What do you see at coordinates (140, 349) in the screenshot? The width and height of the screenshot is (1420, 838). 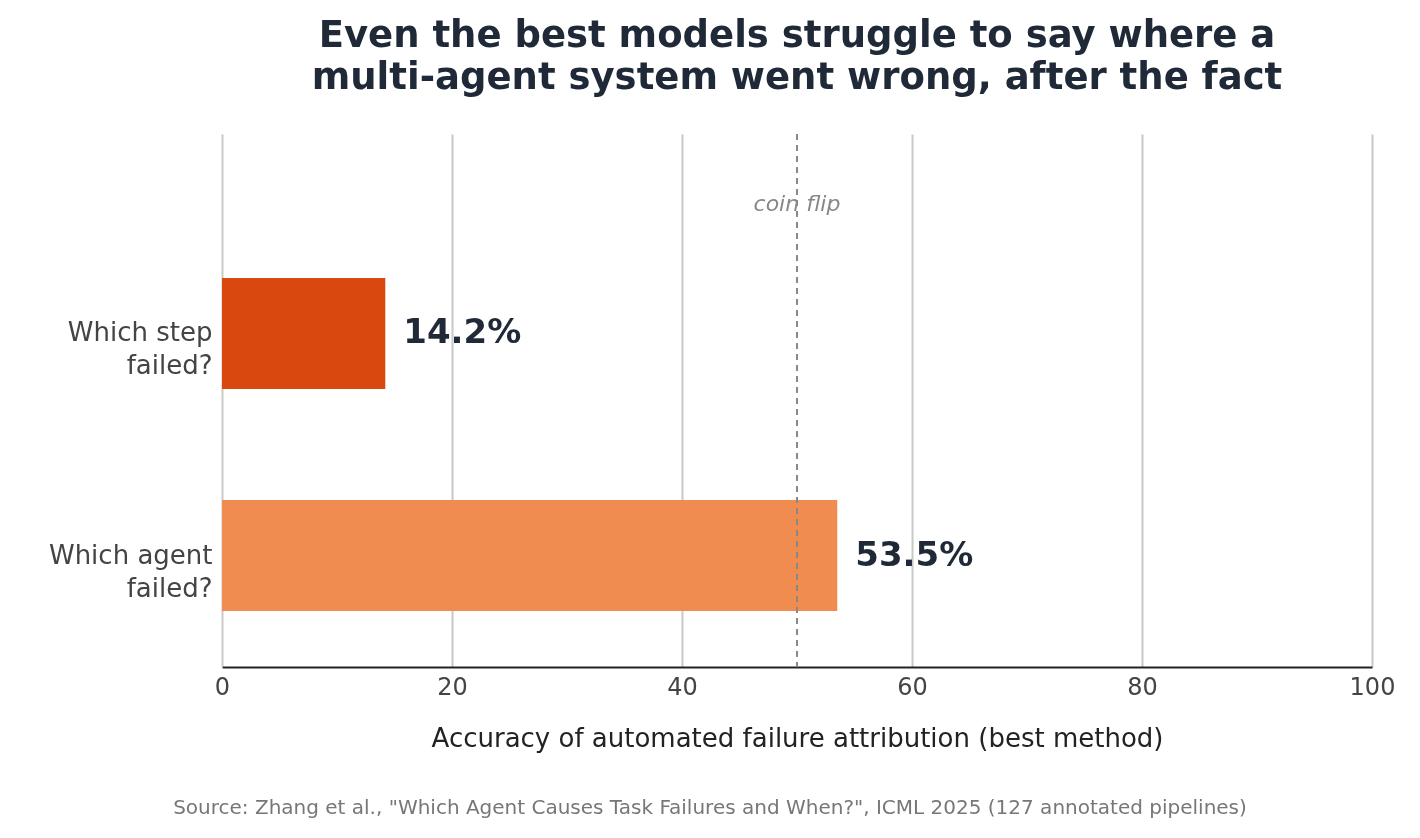 I see `y-tick-label: Which step failed?` at bounding box center [140, 349].